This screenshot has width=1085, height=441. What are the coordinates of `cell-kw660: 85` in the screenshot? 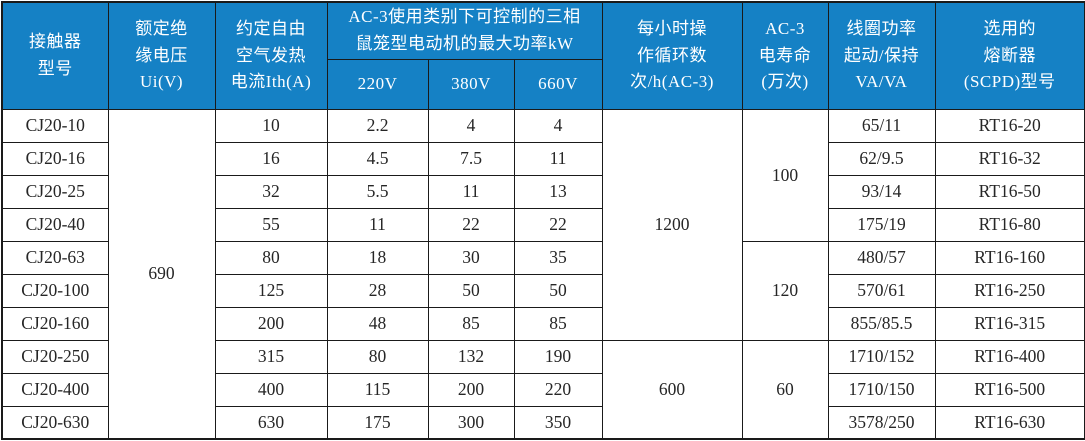 It's located at (558, 323).